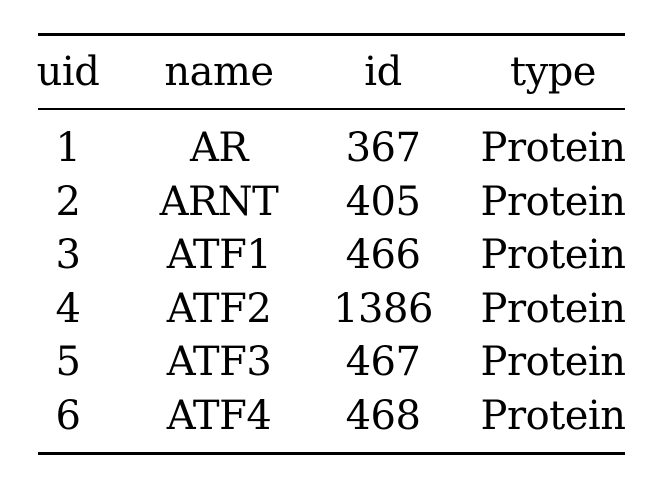 This screenshot has height=488, width=662. What do you see at coordinates (553, 72) in the screenshot?
I see `header-type: type` at bounding box center [553, 72].